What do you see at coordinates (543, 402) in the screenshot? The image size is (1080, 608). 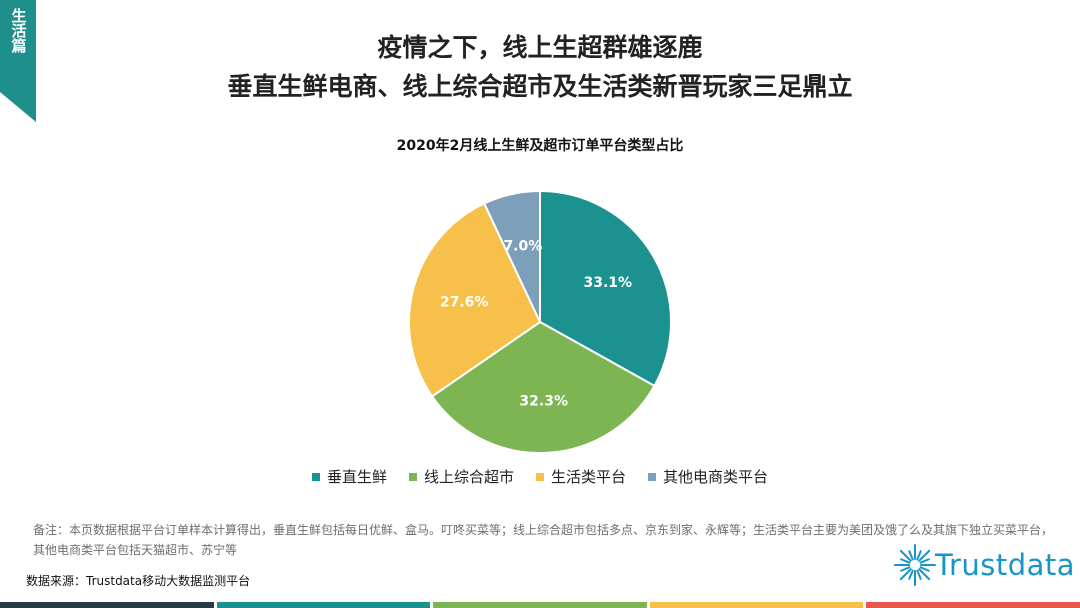 I see `pie-slice-label-2: 32.3%` at bounding box center [543, 402].